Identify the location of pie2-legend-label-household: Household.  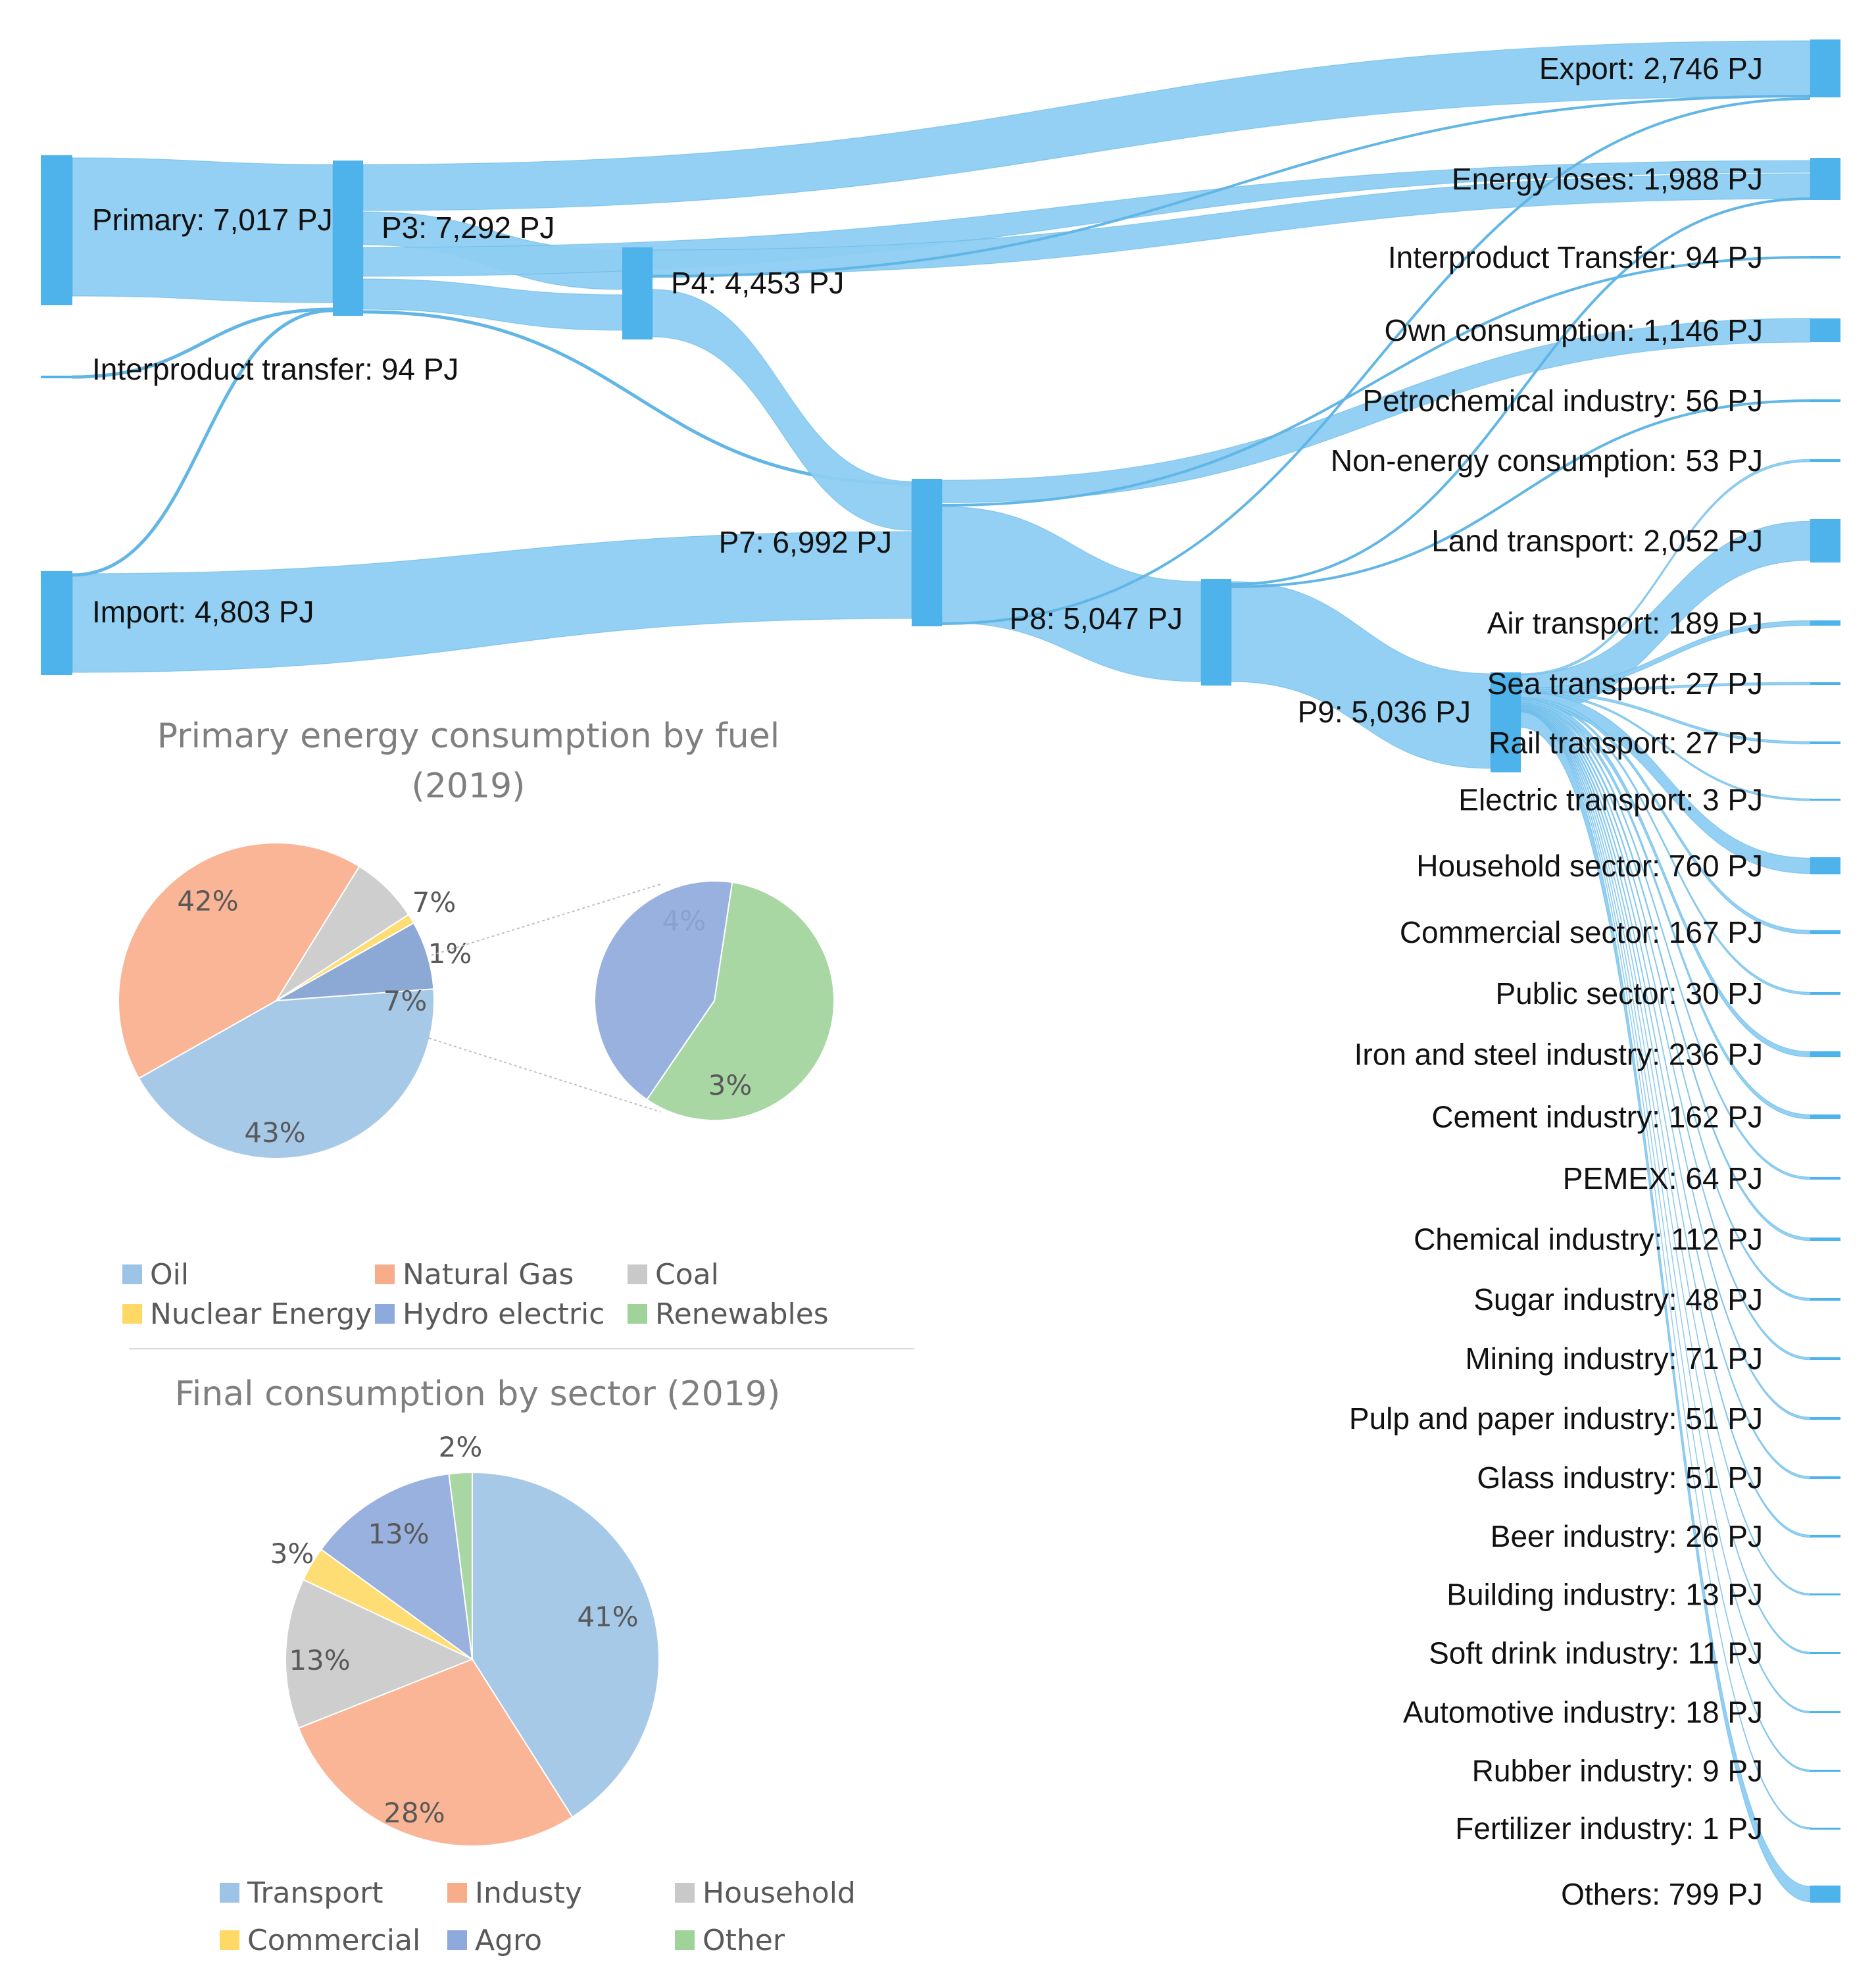
(779, 1893).